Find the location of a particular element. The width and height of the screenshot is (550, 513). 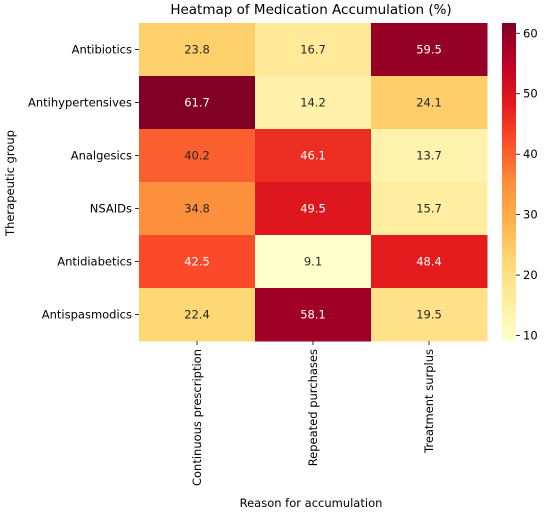

cell-value-label: 22.4 is located at coordinates (197, 315).